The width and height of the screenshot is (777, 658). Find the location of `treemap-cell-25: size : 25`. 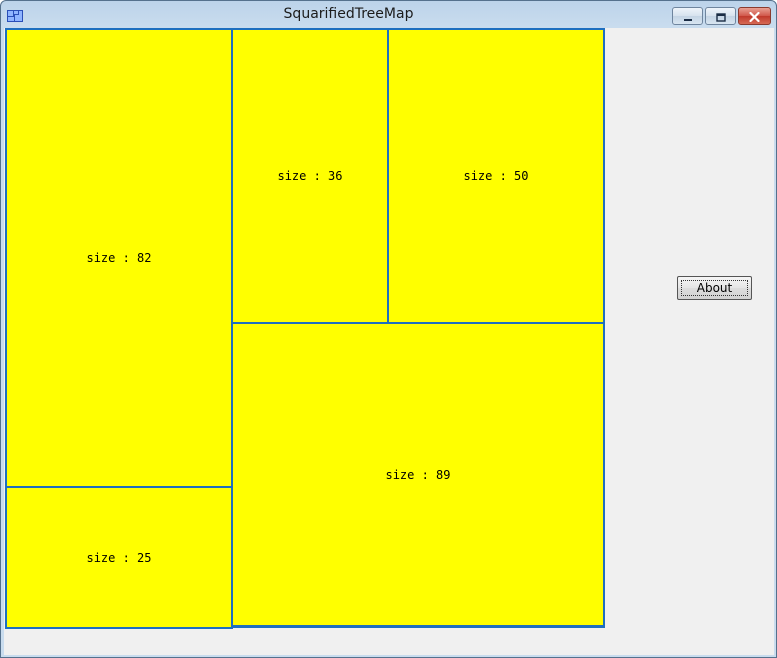

treemap-cell-25: size : 25 is located at coordinates (119, 557).